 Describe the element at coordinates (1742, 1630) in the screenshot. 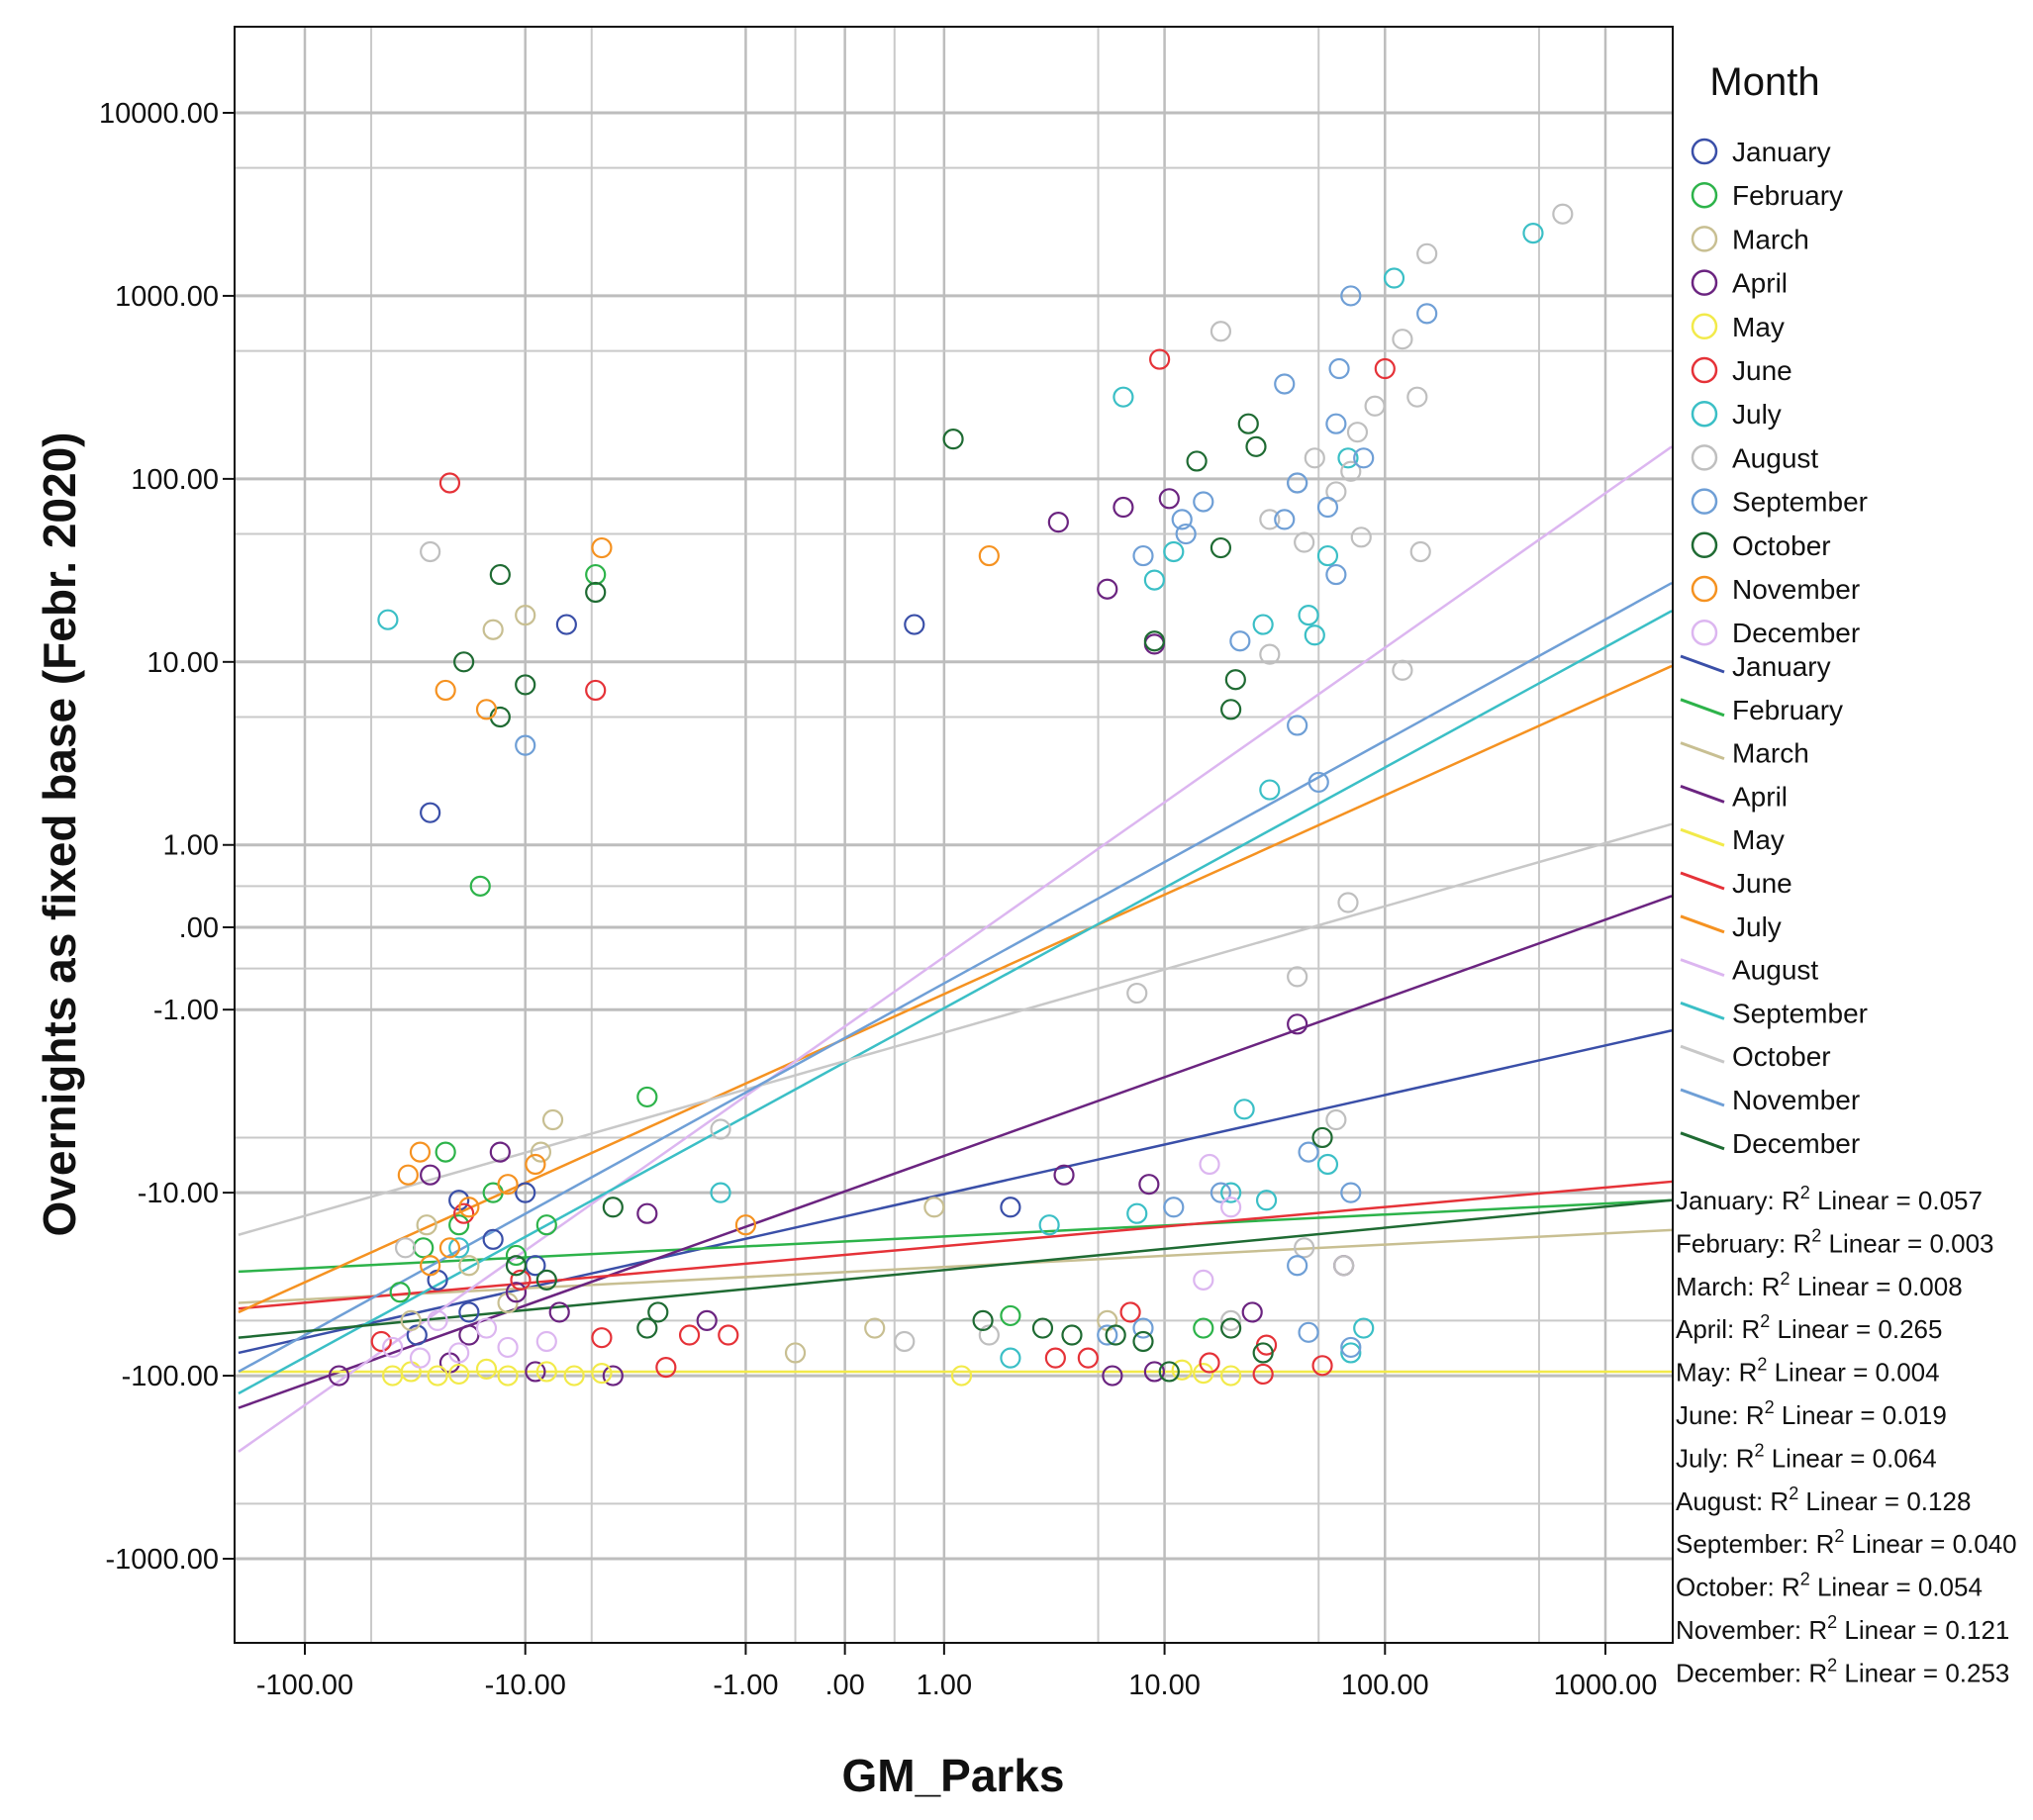

I see `r-squared-month: November:` at that location.